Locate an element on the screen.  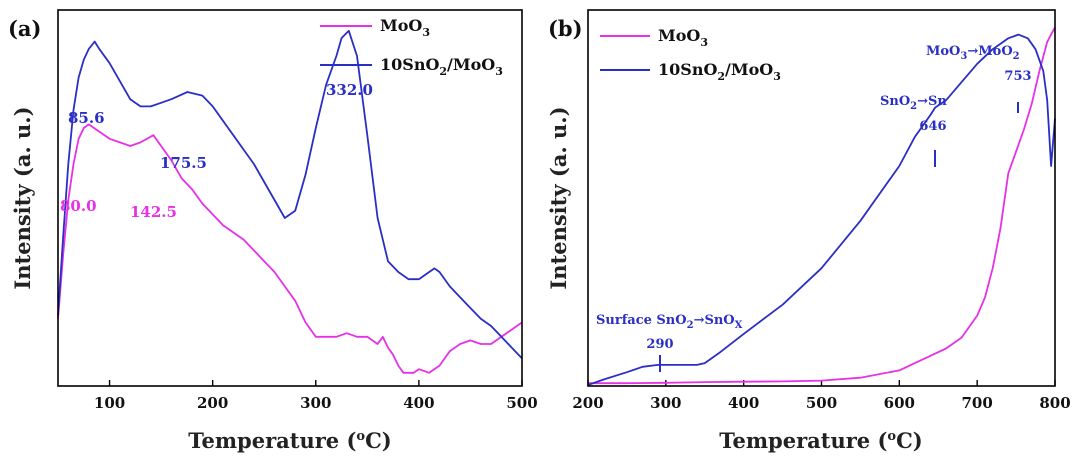
panel-a-xtick-label-500: 500 is located at coordinates (521, 403).